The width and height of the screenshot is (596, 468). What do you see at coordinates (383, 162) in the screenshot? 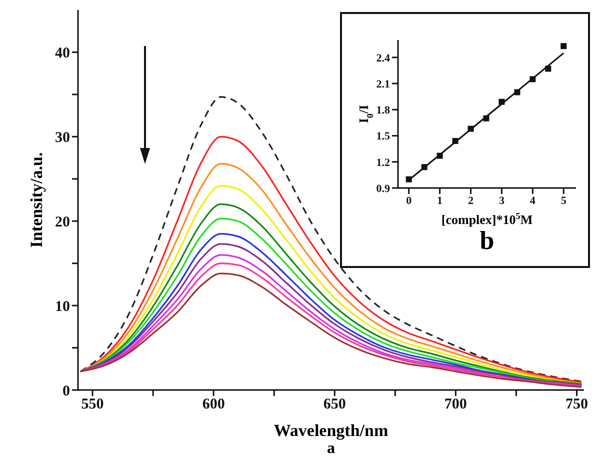
I see `y-tick-label: 1.2` at bounding box center [383, 162].